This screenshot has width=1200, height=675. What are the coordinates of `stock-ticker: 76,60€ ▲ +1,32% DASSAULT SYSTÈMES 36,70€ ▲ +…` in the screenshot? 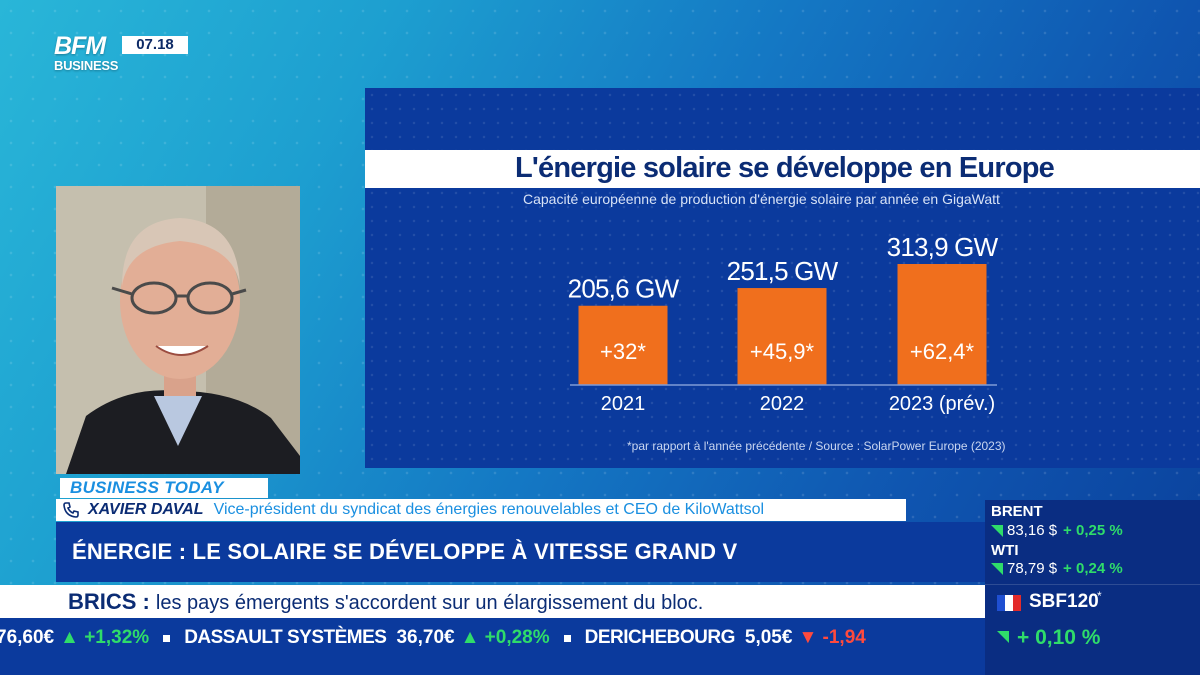 It's located at (492, 646).